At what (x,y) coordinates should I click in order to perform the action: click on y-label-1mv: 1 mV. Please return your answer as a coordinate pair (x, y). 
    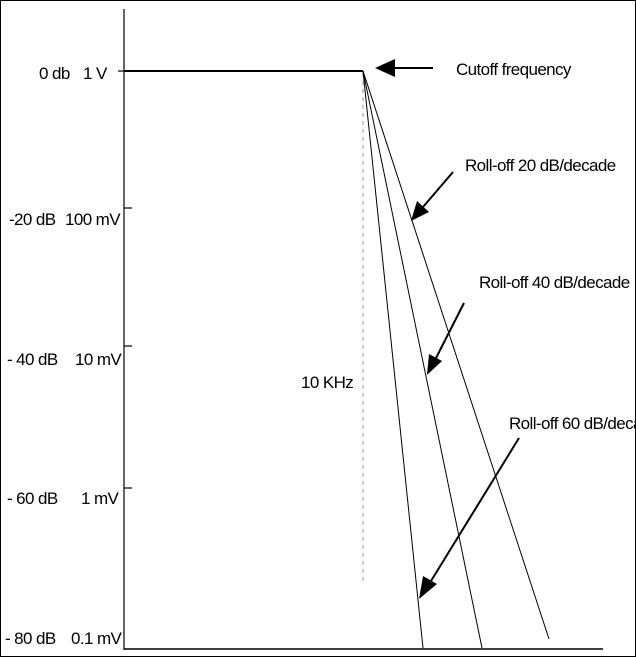
    Looking at the image, I should click on (100, 498).